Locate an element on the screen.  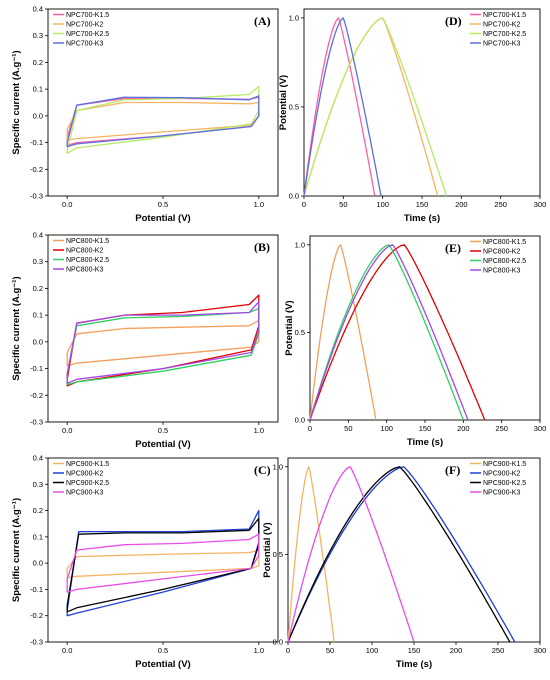
legend-entry: NPC900-K1.5 is located at coordinates (504, 464).